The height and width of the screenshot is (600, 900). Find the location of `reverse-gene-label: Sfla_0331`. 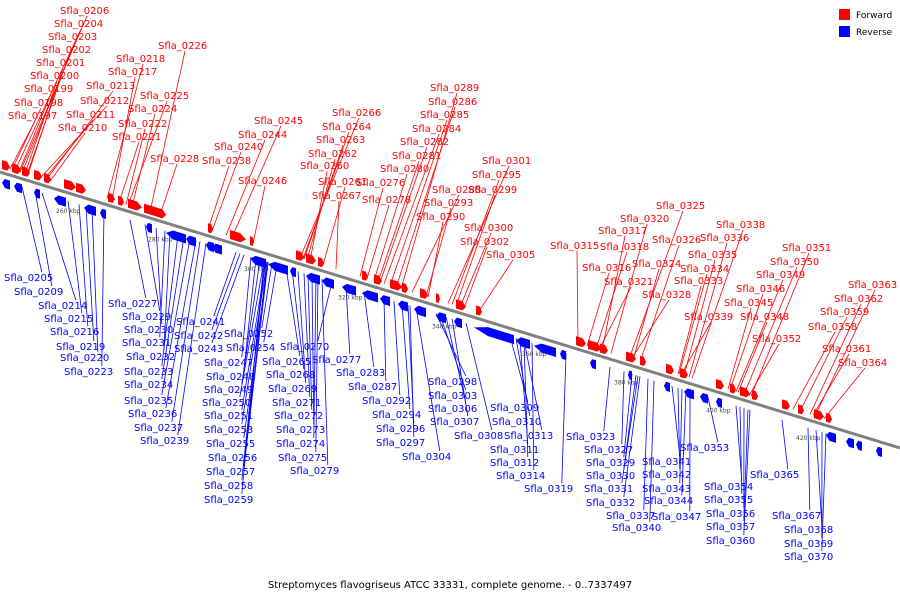

reverse-gene-label: Sfla_0331 is located at coordinates (608, 489).